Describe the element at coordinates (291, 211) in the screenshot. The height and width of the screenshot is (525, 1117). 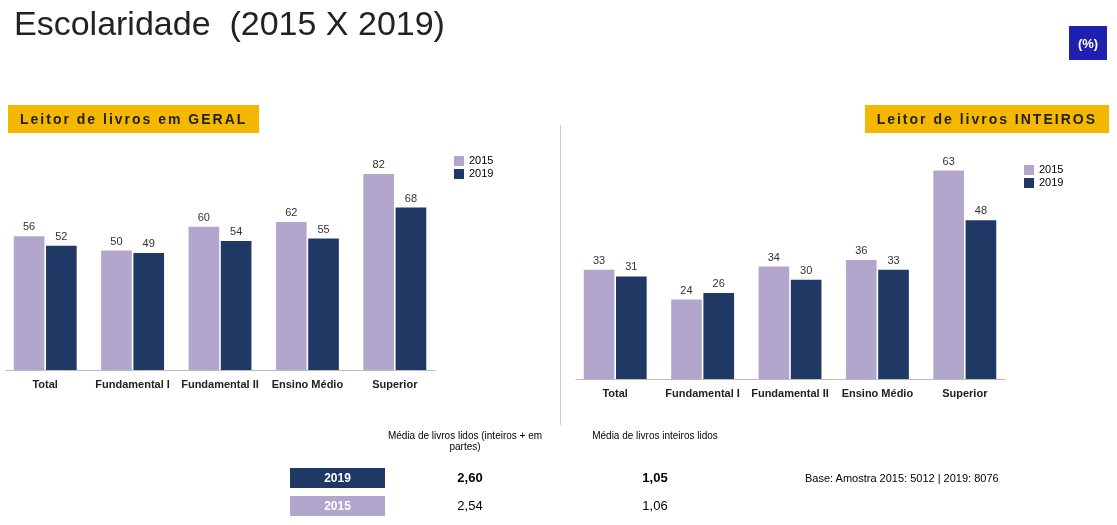
I see `data-label: 62` at that location.